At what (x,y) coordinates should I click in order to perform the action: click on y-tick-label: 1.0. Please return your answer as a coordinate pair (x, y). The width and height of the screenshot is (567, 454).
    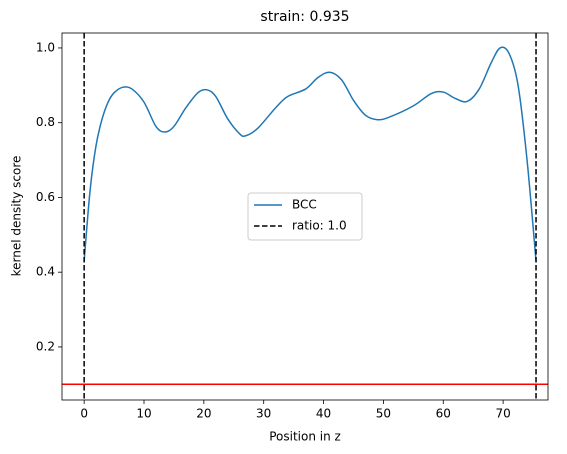
    Looking at the image, I should click on (45, 47).